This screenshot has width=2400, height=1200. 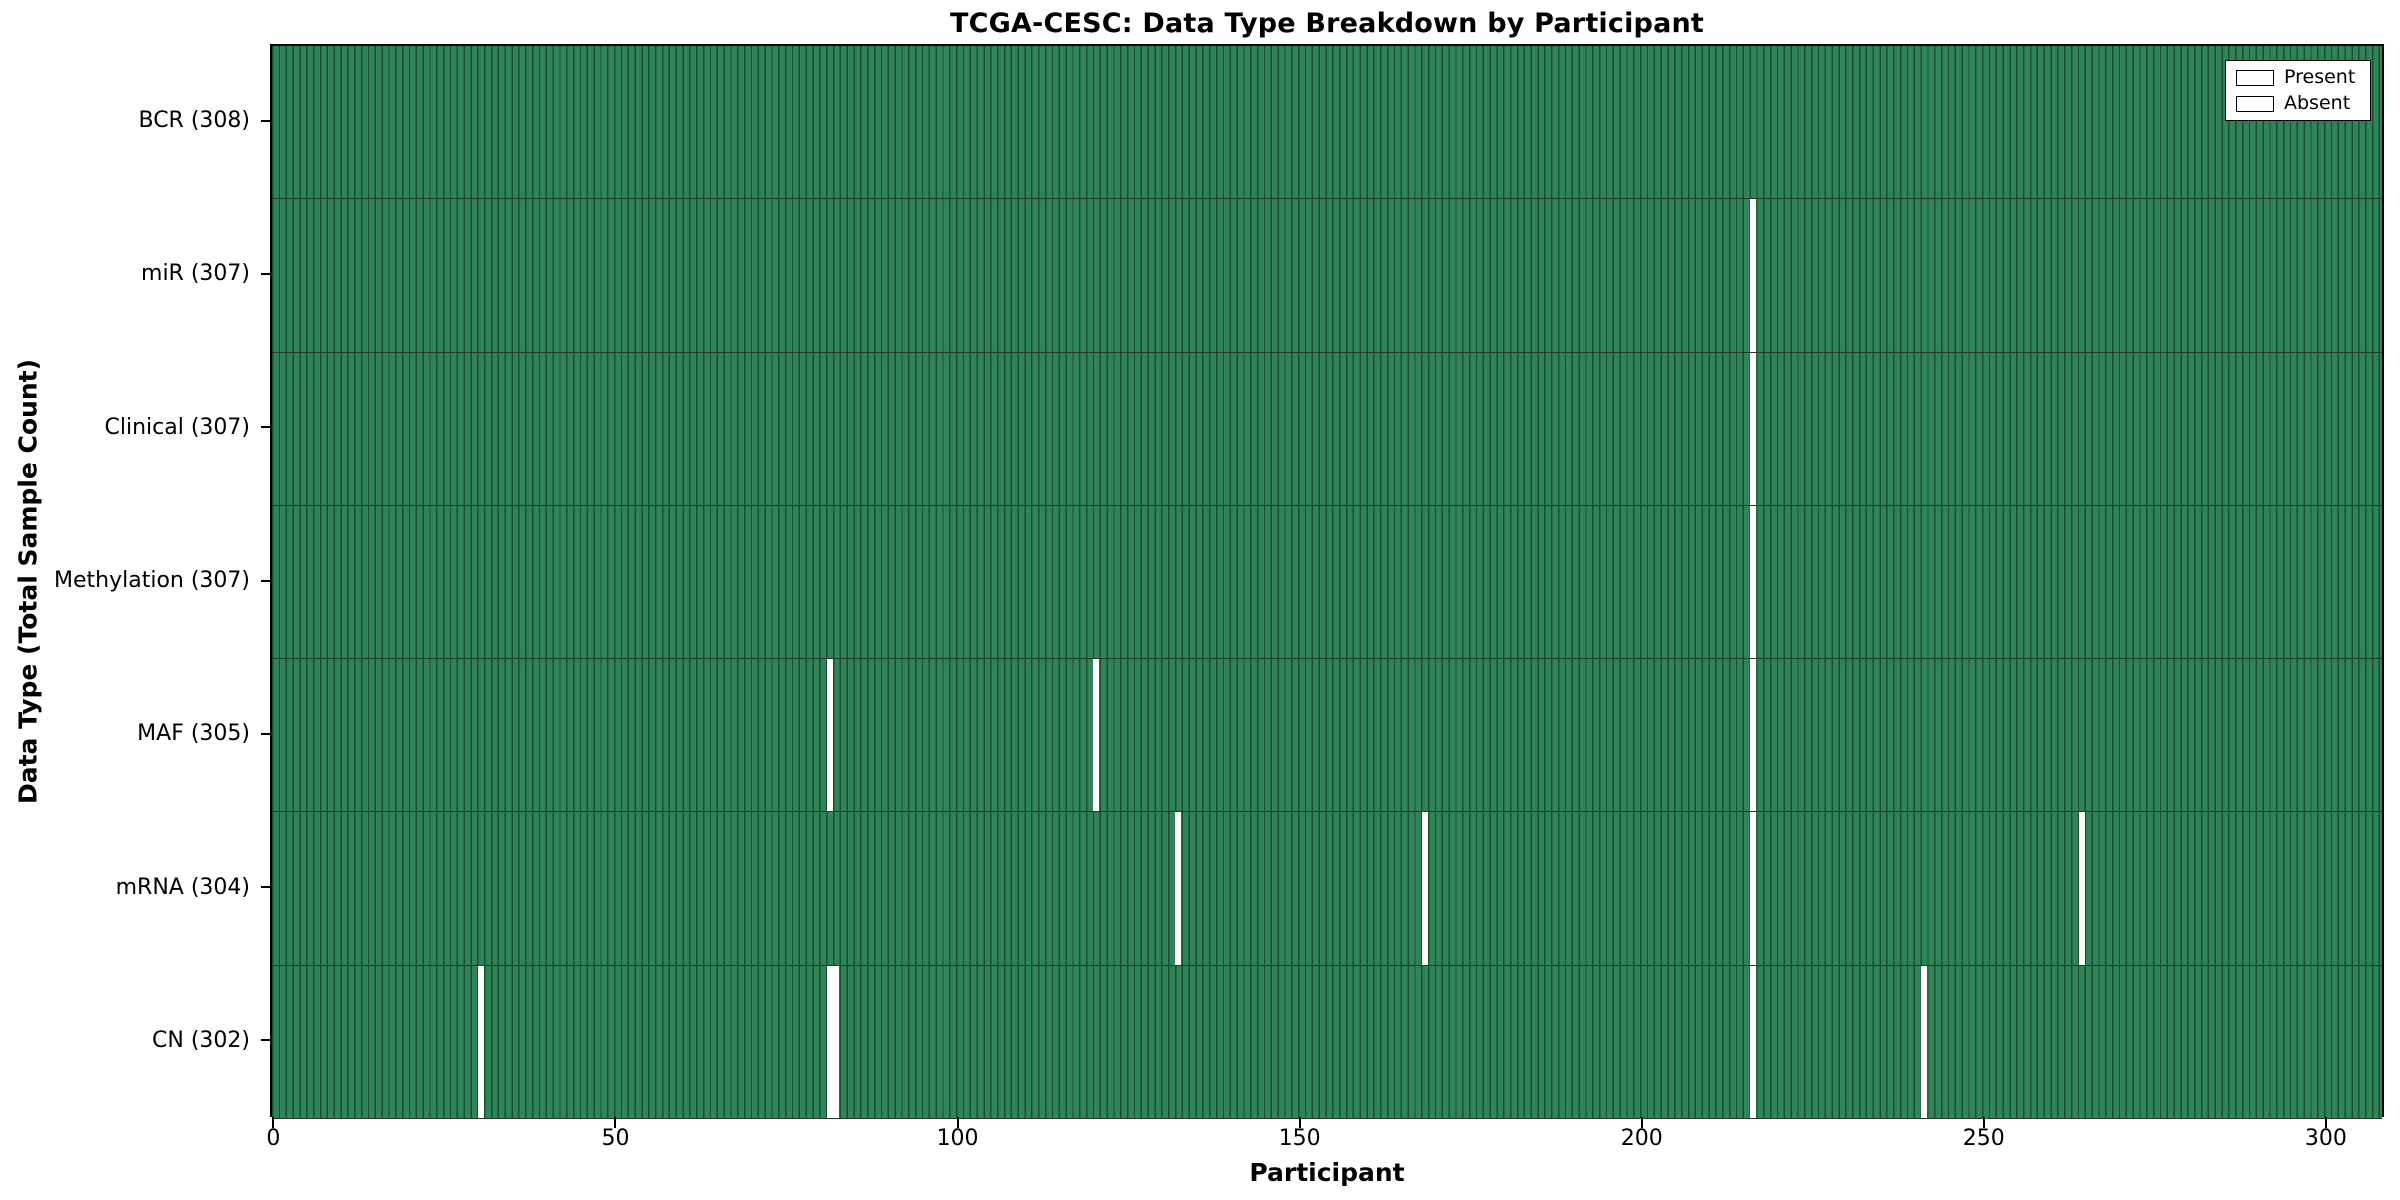 I want to click on x-tick-label: 200, so click(x=1641, y=1138).